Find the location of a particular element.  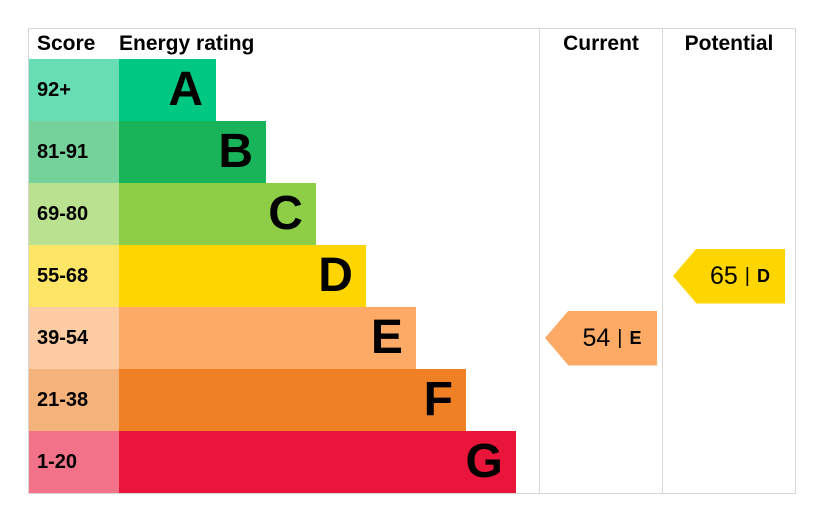

rating-bar-area: E is located at coordinates (329, 338).